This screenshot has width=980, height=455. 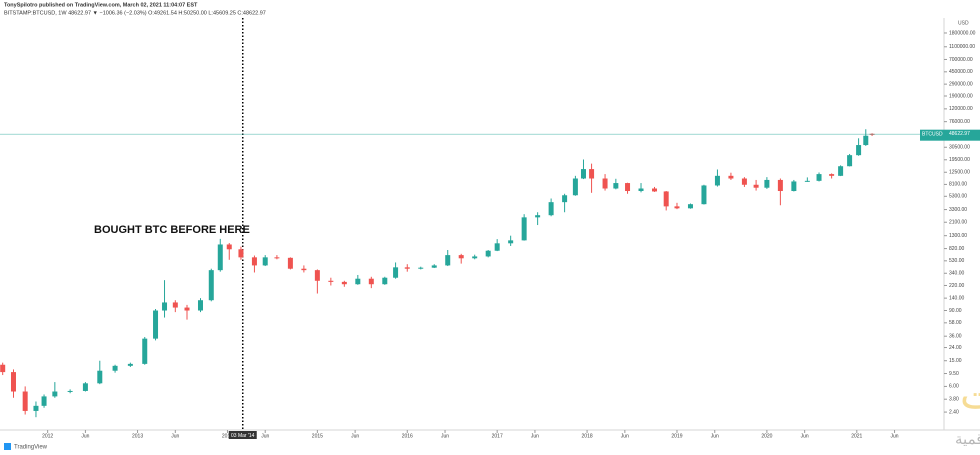 I want to click on y-tick-label: 58.00, so click(x=955, y=323).